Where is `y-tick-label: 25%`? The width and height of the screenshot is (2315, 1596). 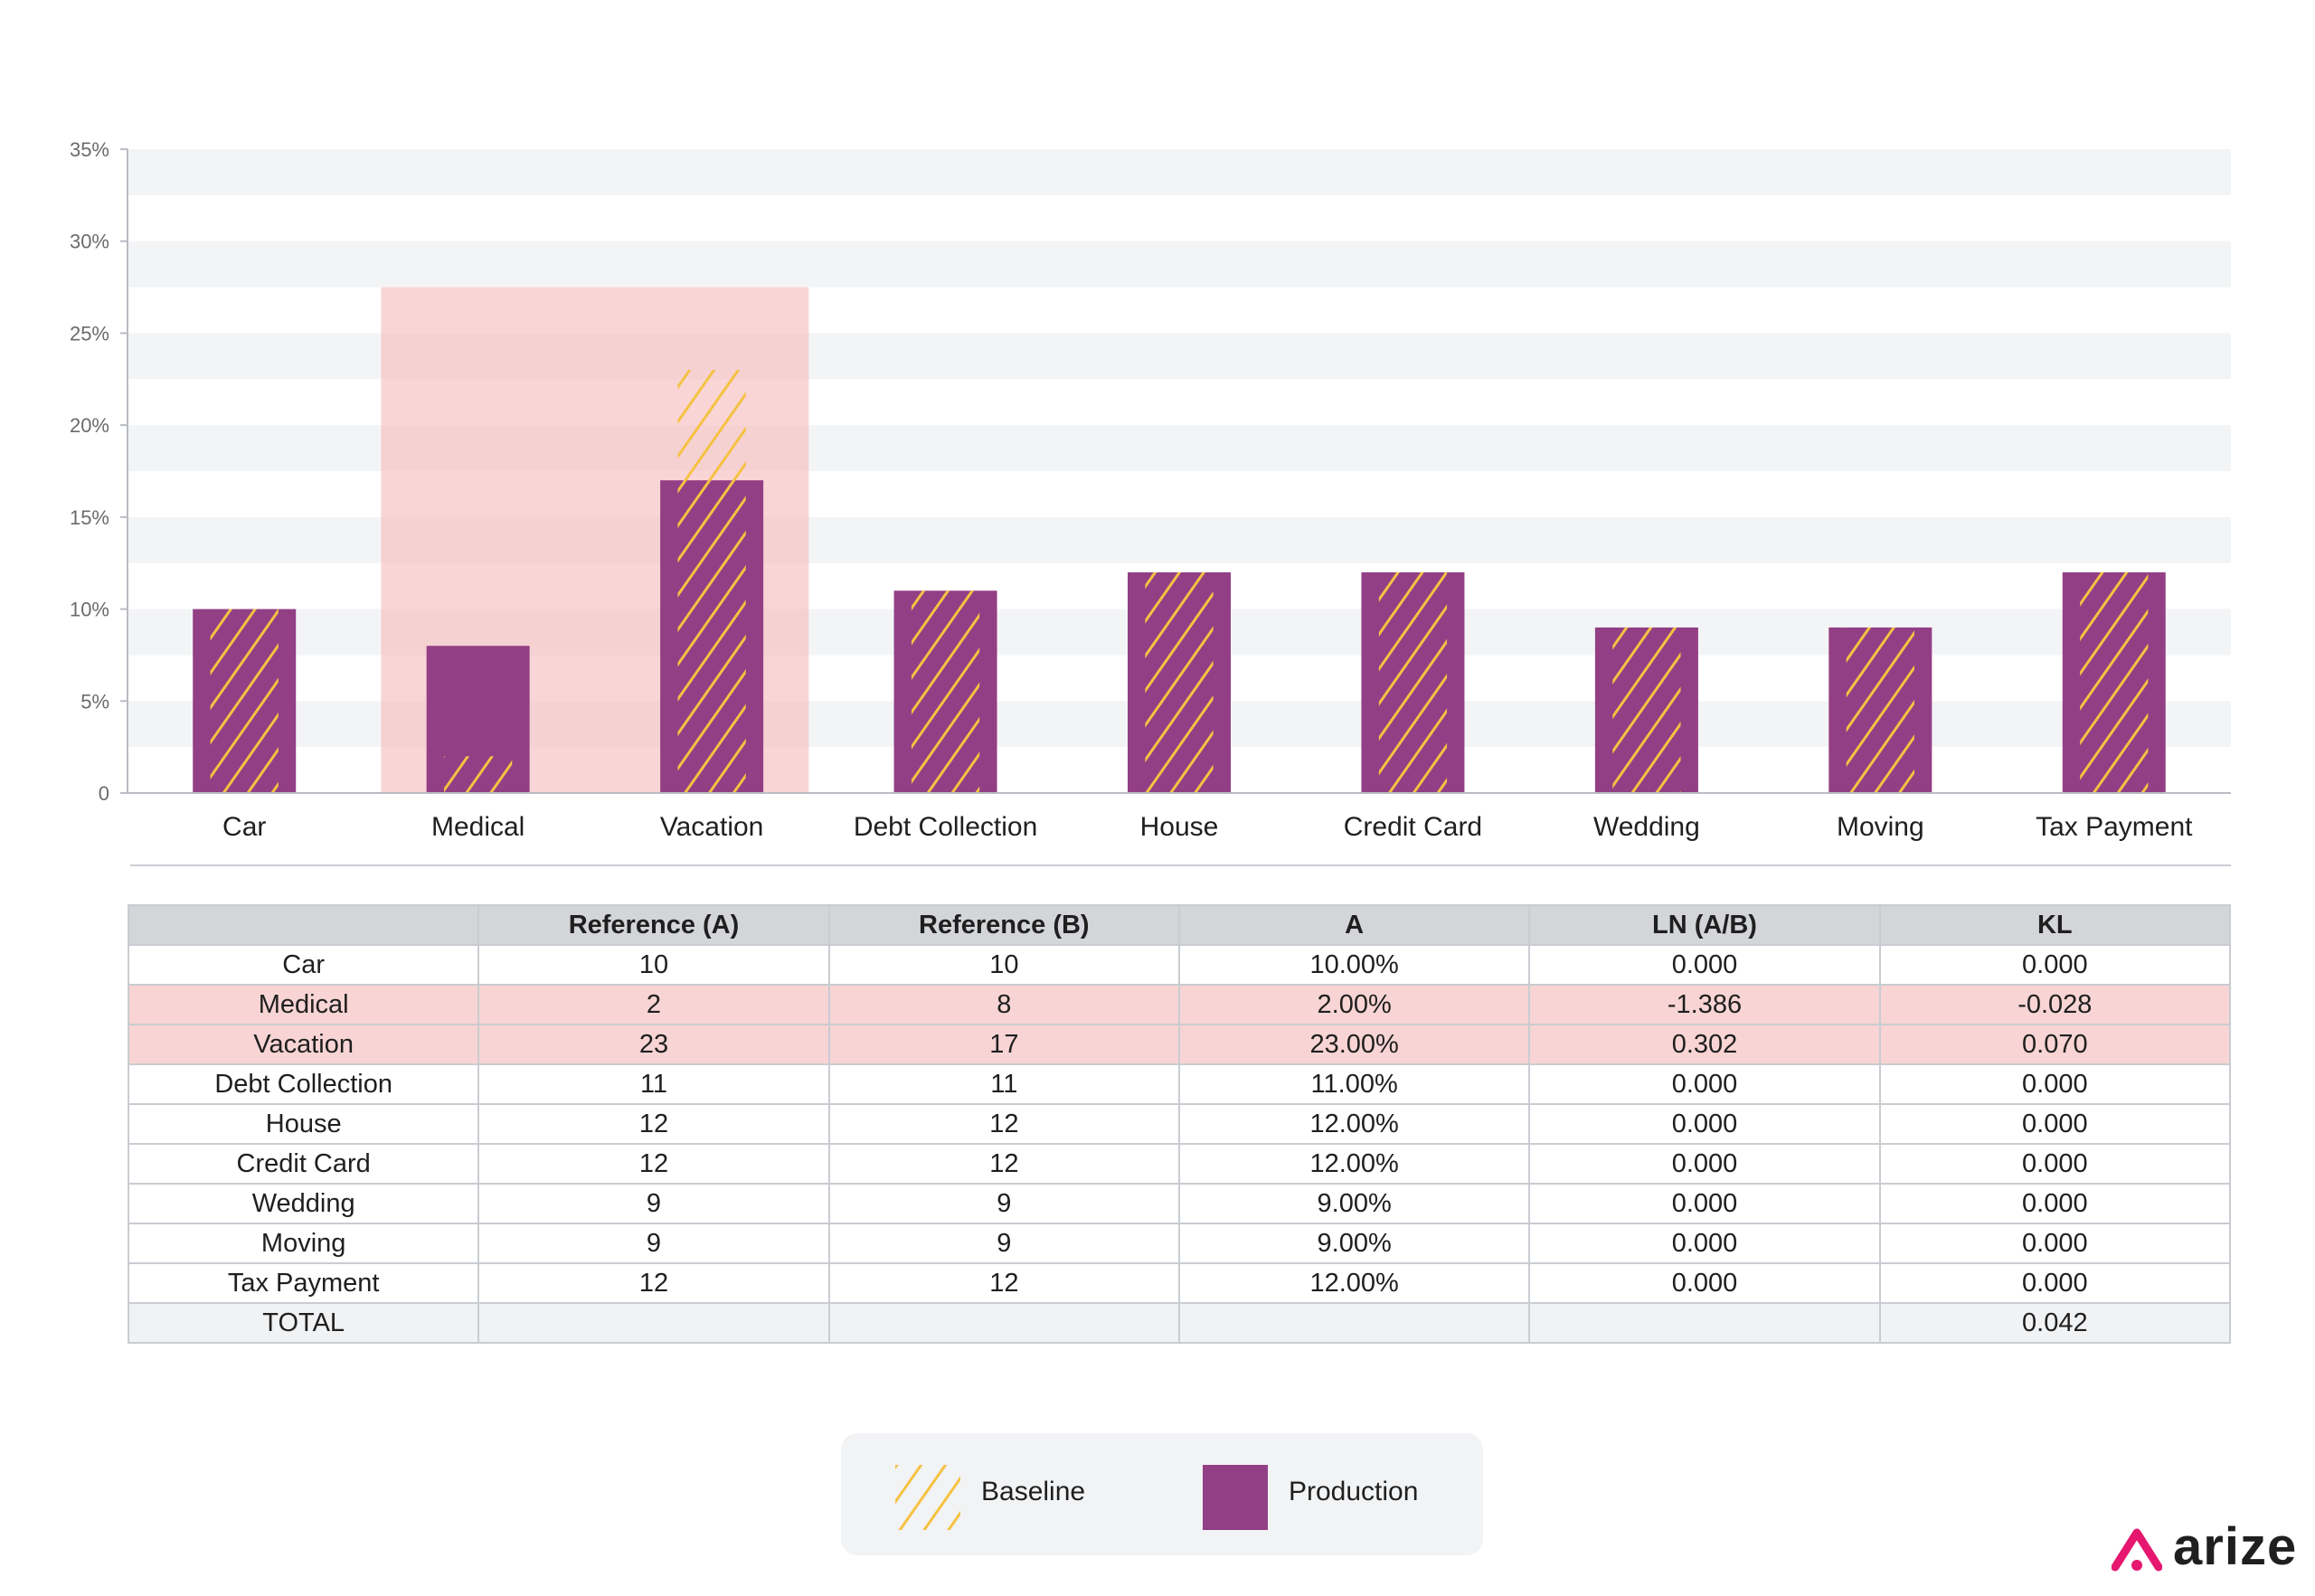 y-tick-label: 25% is located at coordinates (89, 334).